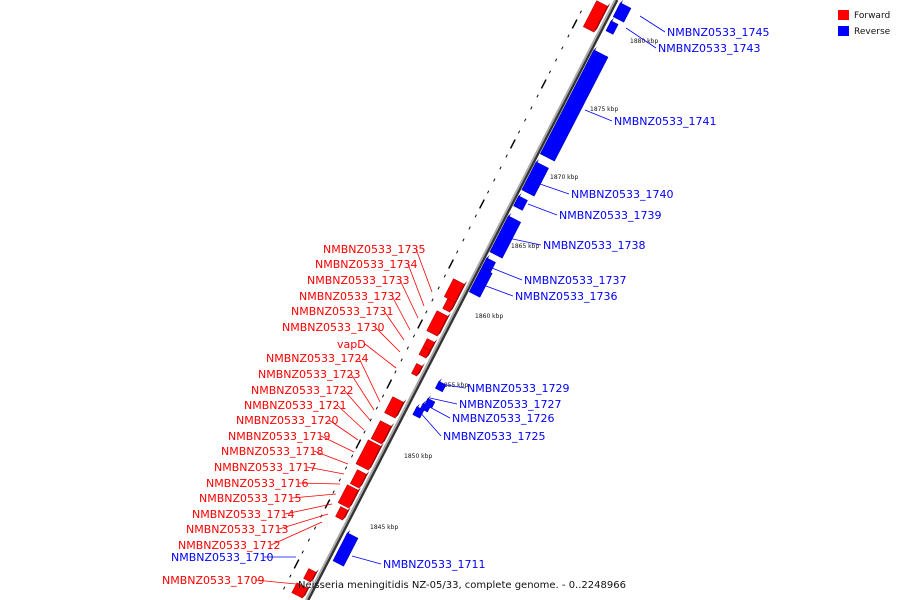 The width and height of the screenshot is (900, 600). Describe the element at coordinates (709, 48) in the screenshot. I see `reverse-gene-label: NMBNZ0533_1743` at that location.